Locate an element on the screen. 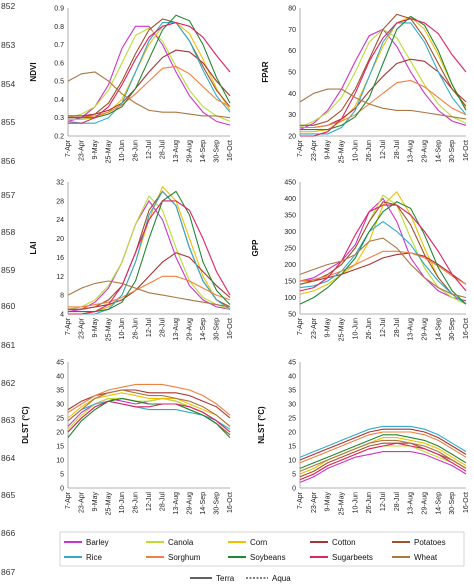 This screenshot has height=586, width=474. y-axis-label: NDVI is located at coordinates (33, 71).